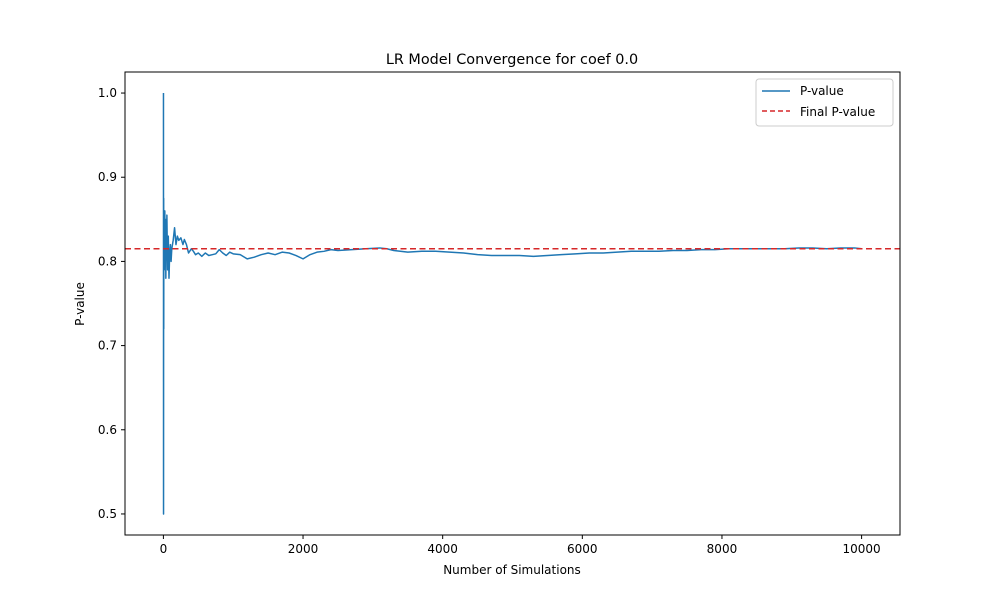 This screenshot has width=1000, height=600. What do you see at coordinates (164, 549) in the screenshot?
I see `x-tick-label: 0` at bounding box center [164, 549].